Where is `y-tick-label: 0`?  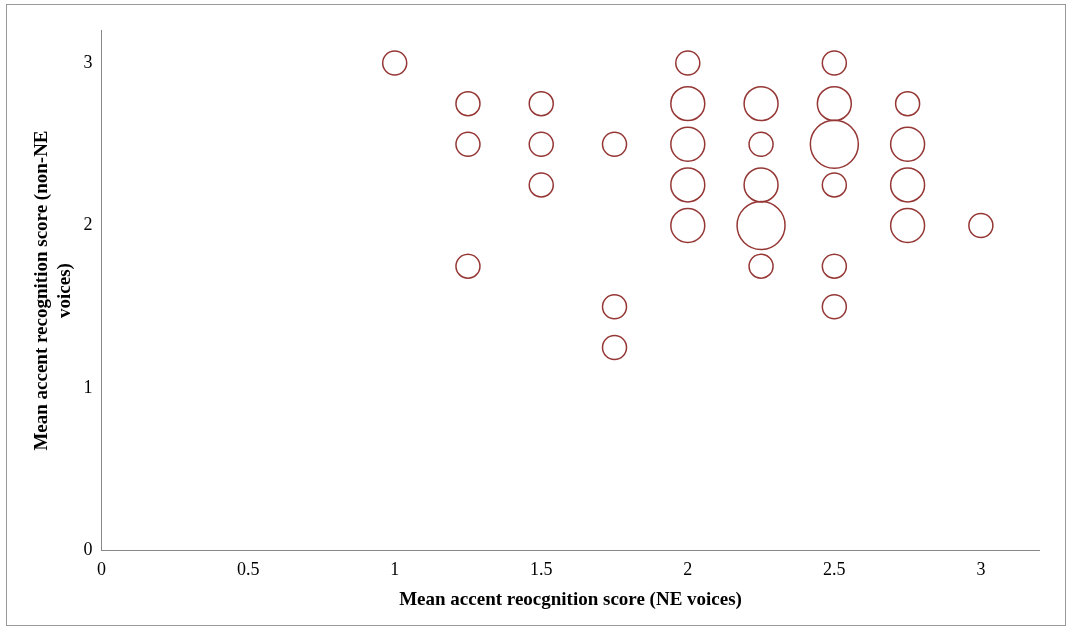
y-tick-label: 0 is located at coordinates (88, 549).